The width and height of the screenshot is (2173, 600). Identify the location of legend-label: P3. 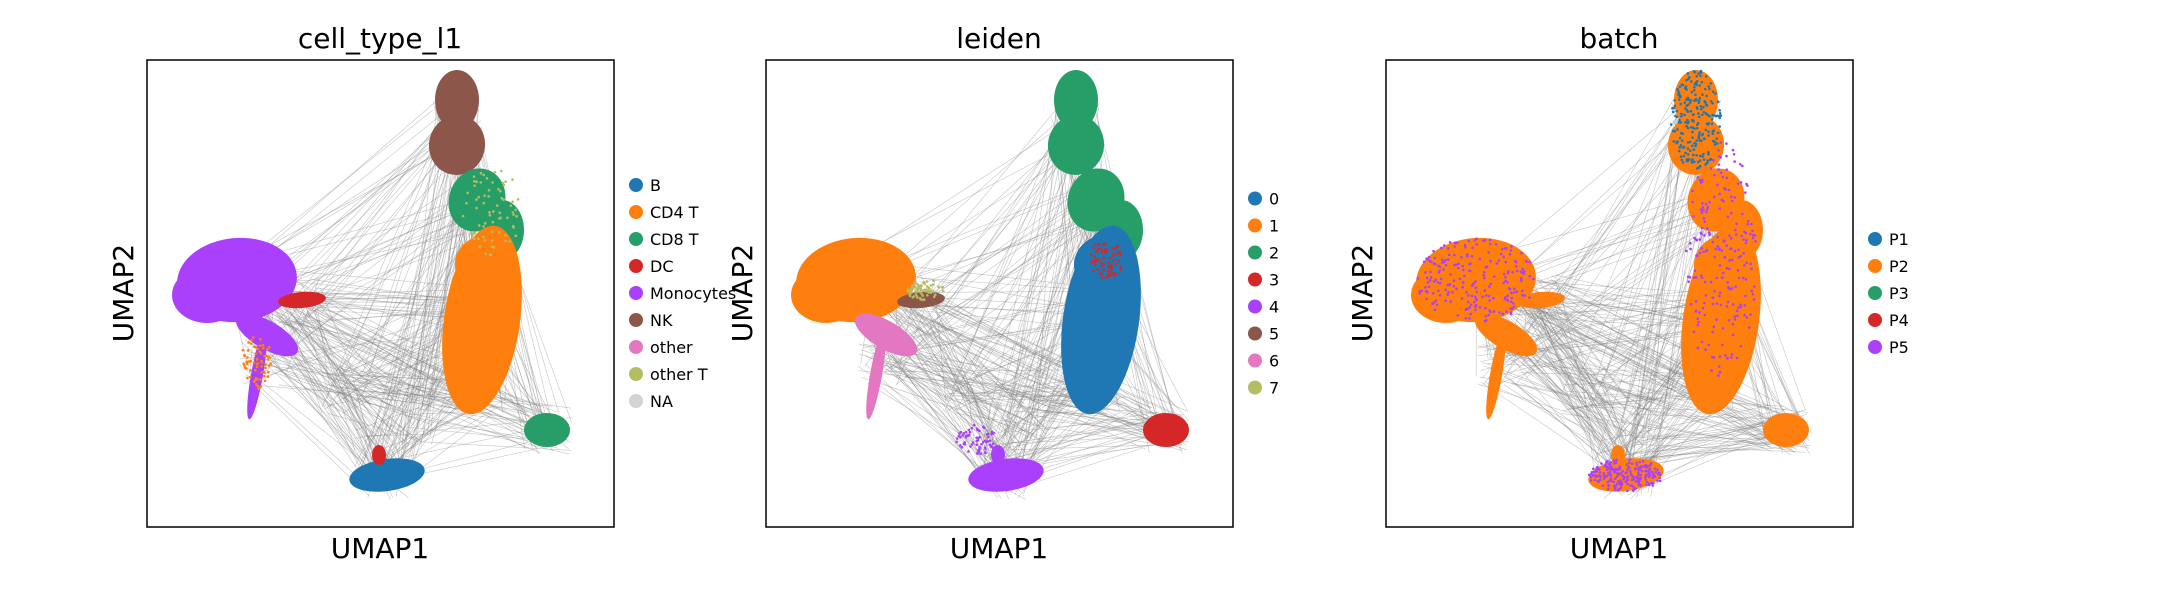
(1899, 293).